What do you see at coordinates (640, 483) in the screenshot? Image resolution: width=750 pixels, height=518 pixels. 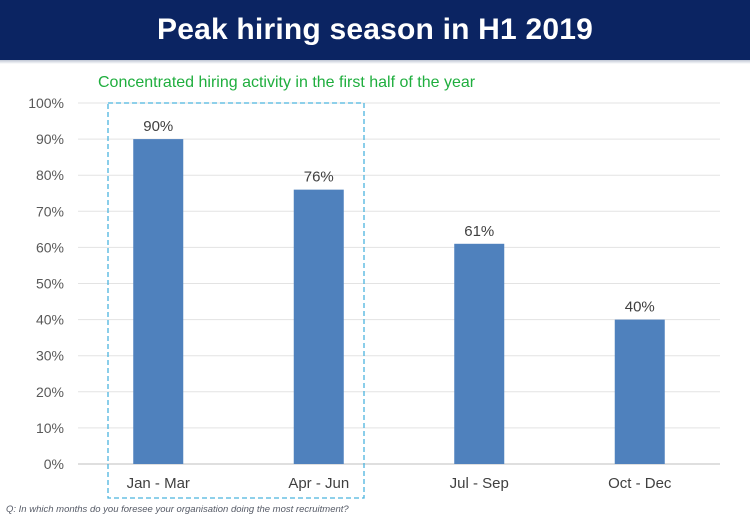 I see `x-tick-label: Oct - Dec` at bounding box center [640, 483].